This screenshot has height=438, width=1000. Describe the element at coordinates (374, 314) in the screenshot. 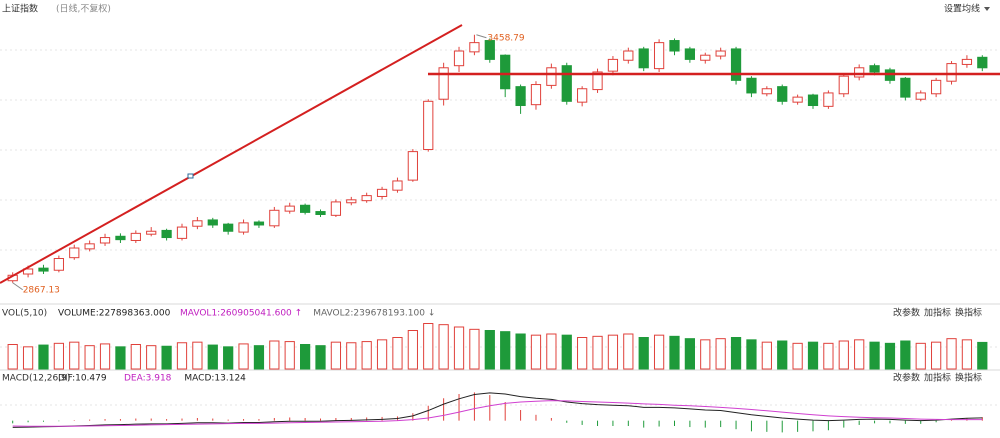

I see `indicator-legend: MAVOL2:239678193.100 ↓` at that location.